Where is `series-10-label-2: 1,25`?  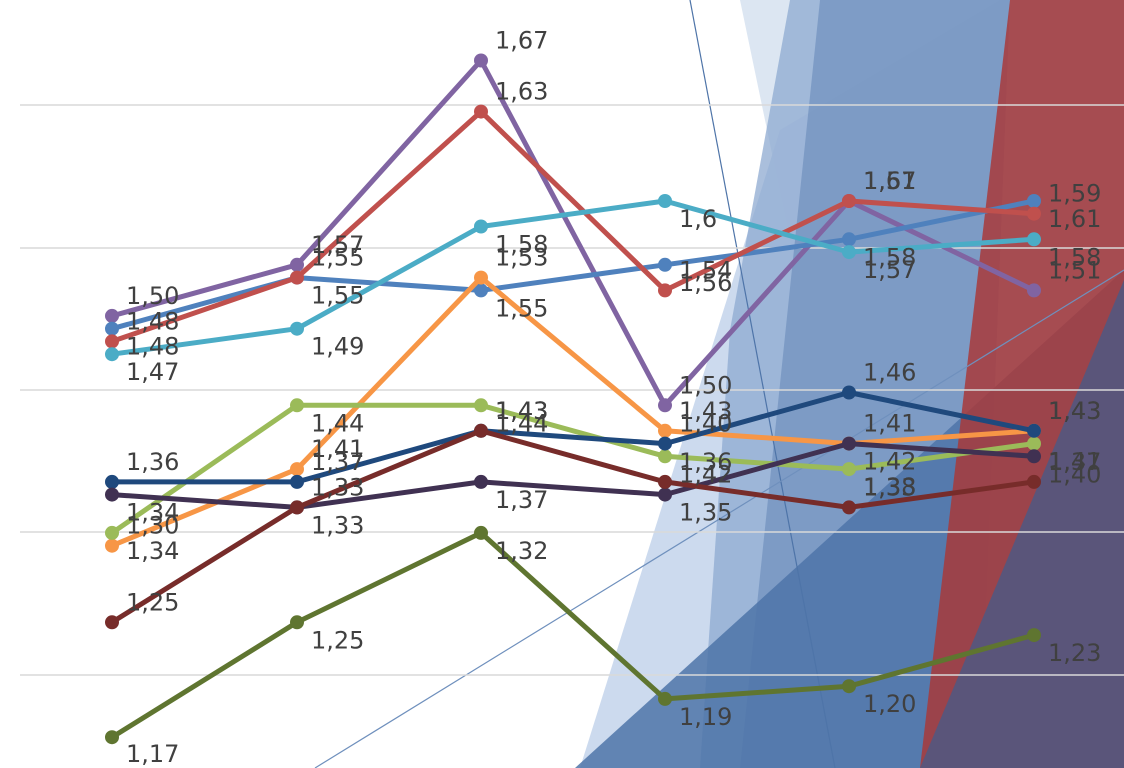
series-10-label-2: 1,25 is located at coordinates (337, 640).